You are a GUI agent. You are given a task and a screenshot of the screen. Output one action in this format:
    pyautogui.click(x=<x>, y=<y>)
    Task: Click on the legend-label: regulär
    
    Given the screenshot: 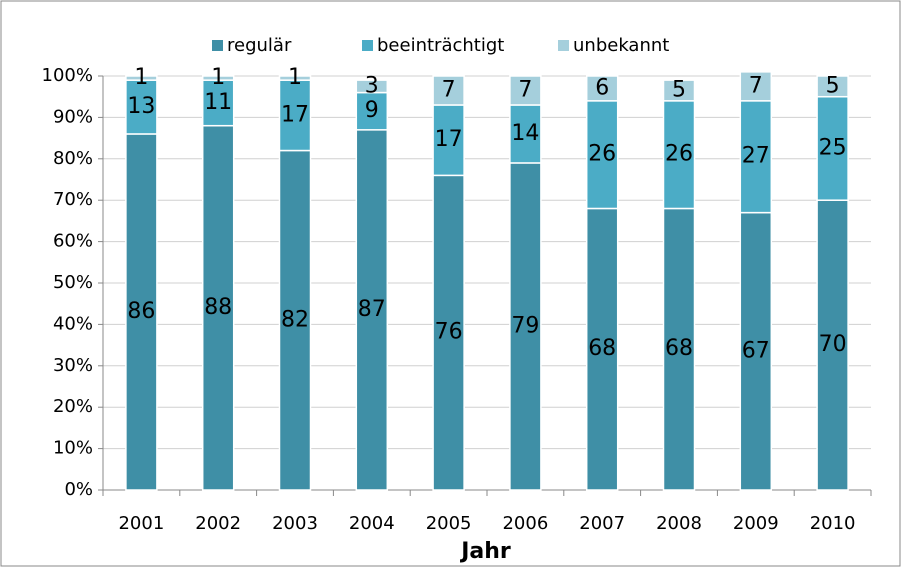 What is the action you would take?
    pyautogui.click(x=259, y=45)
    